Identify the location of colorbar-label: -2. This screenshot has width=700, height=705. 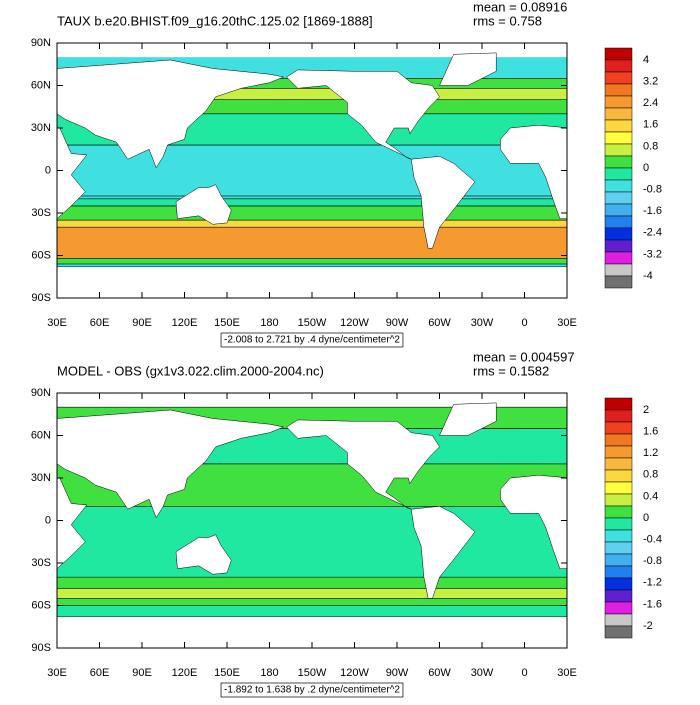
(648, 626).